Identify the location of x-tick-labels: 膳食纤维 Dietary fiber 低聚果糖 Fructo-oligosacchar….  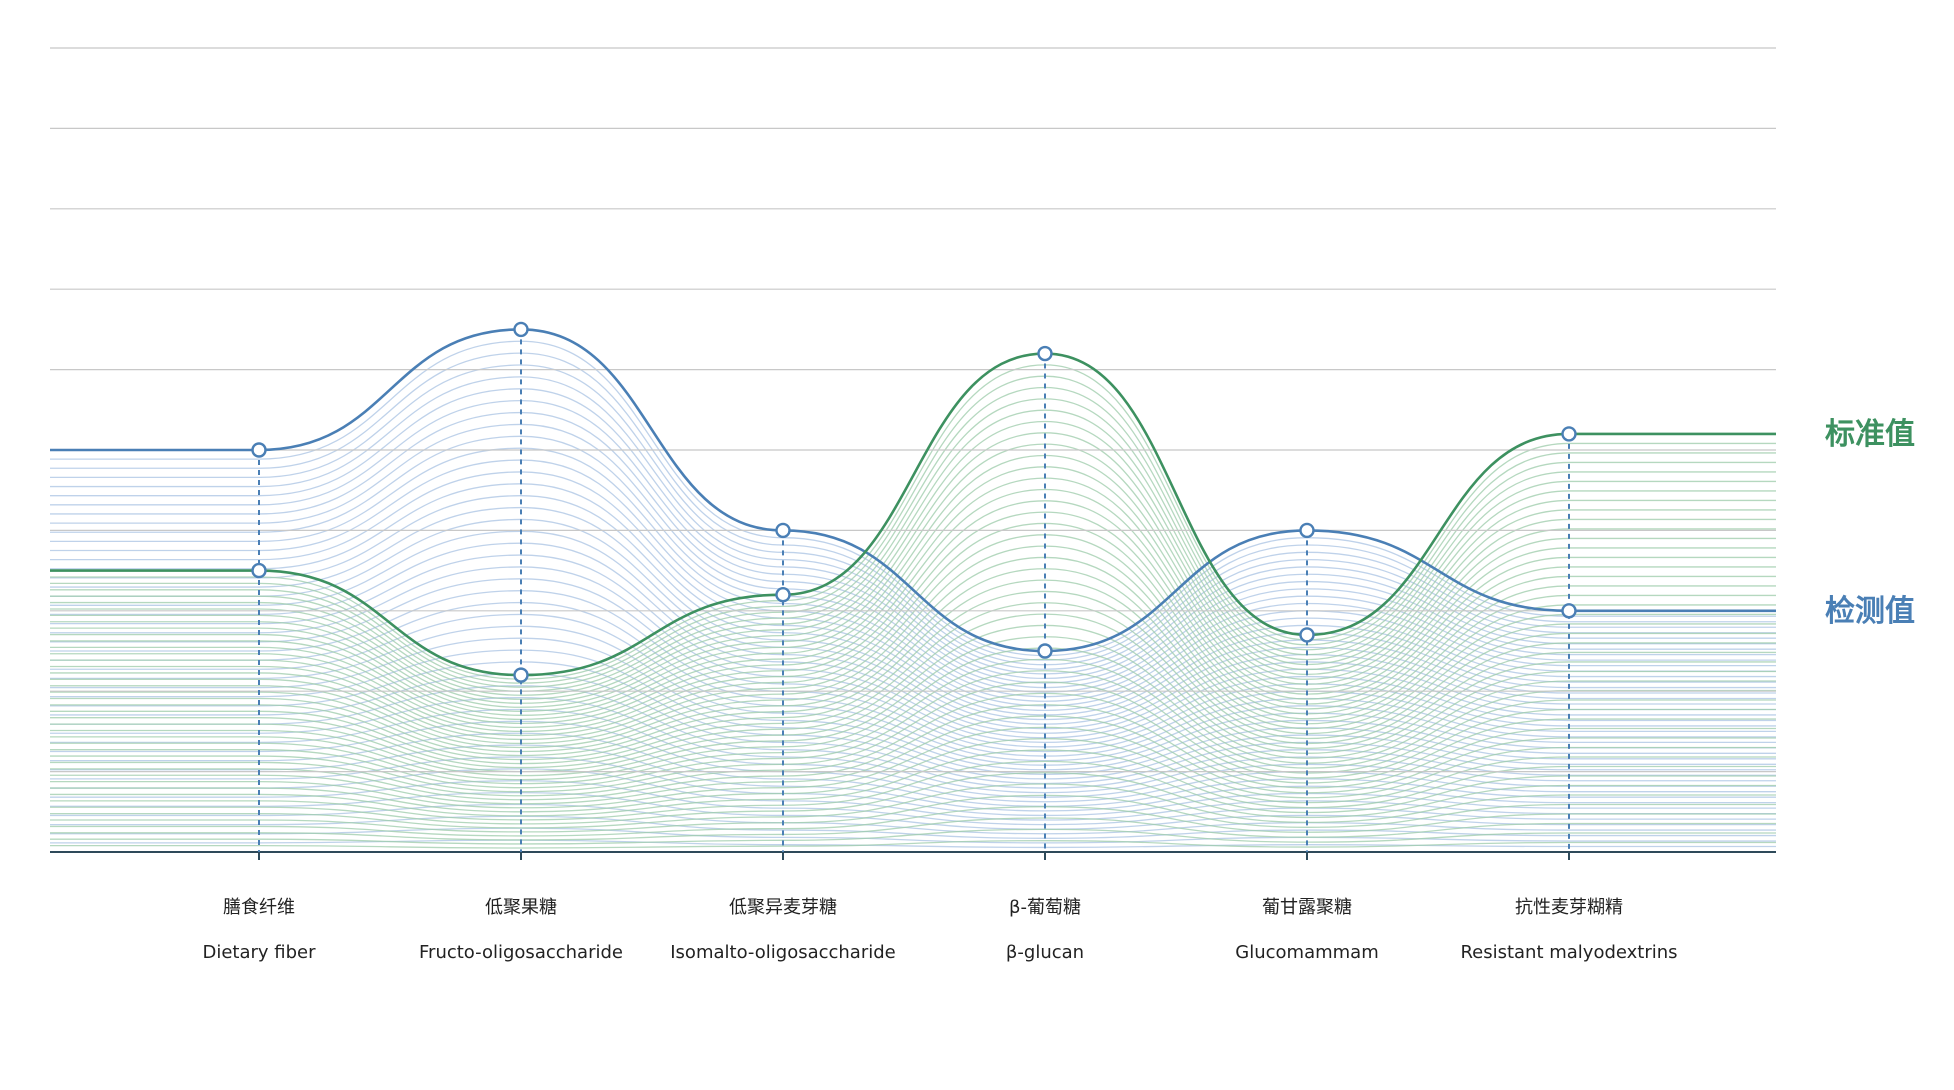
(939, 930).